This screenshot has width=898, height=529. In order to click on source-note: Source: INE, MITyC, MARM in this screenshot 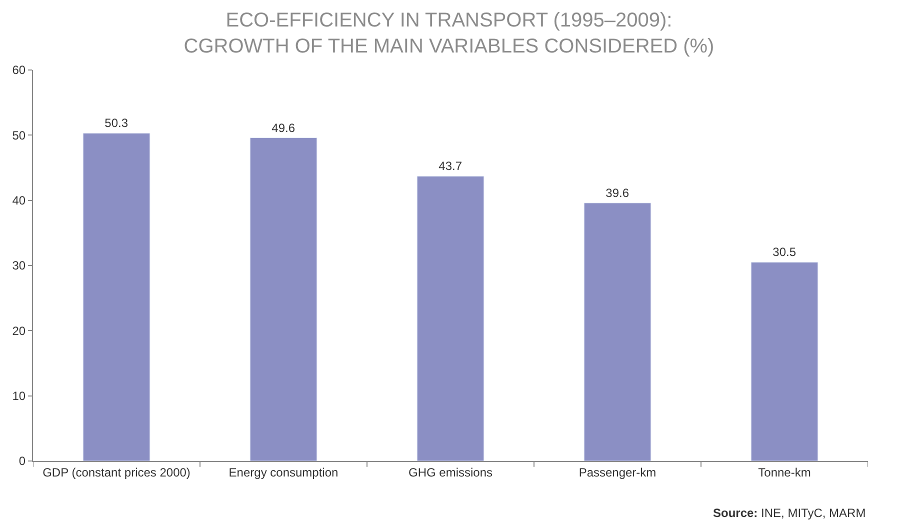, I will do `click(789, 513)`.